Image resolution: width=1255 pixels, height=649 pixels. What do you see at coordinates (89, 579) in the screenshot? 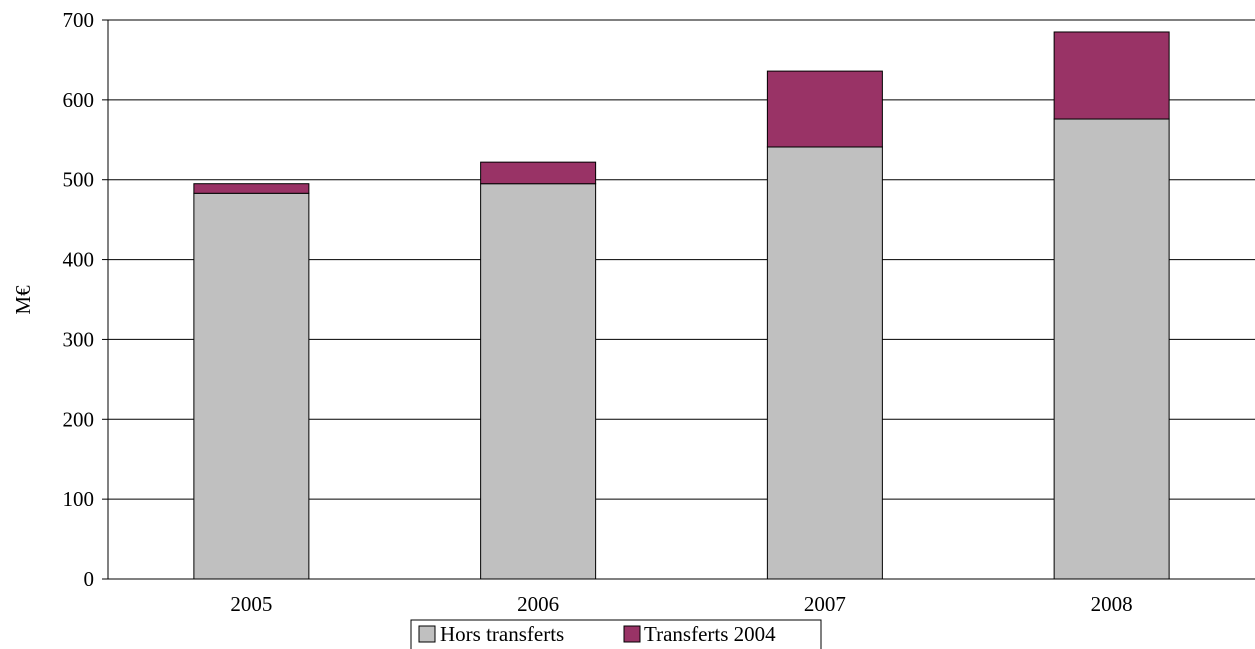
I see `y-tick-label: 0` at bounding box center [89, 579].